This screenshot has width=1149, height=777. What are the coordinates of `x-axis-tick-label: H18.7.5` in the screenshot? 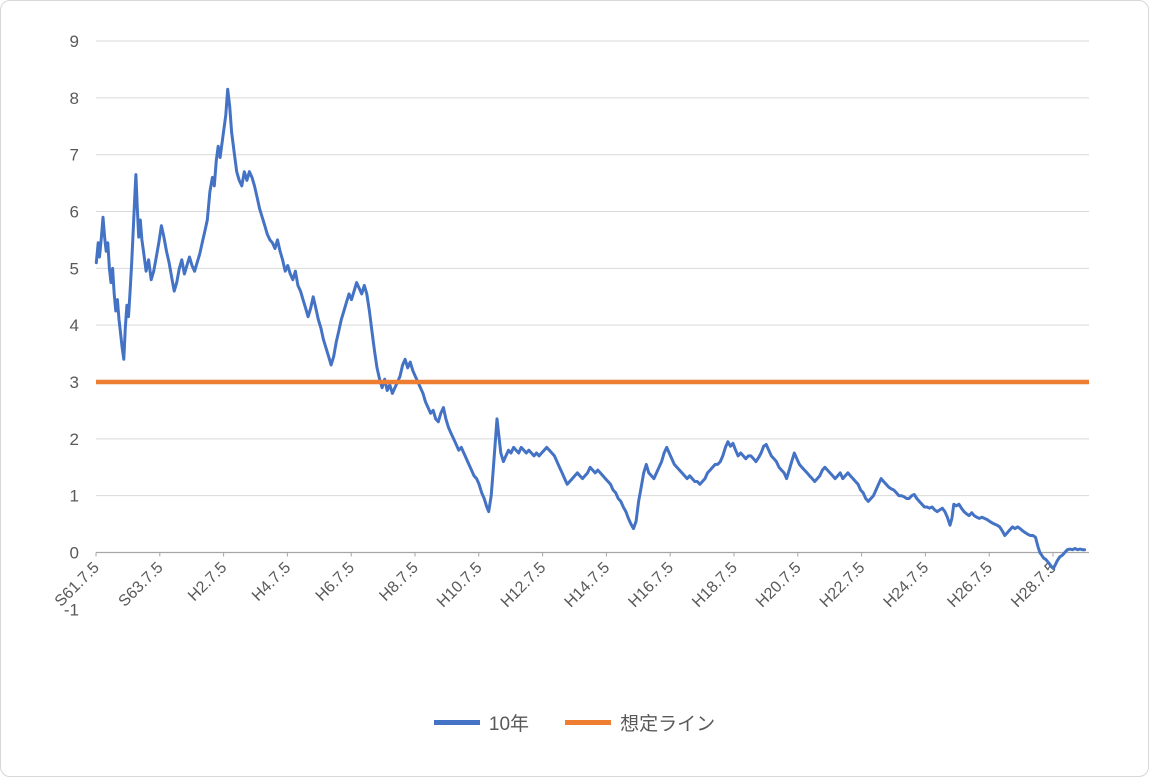 It's located at (715, 585).